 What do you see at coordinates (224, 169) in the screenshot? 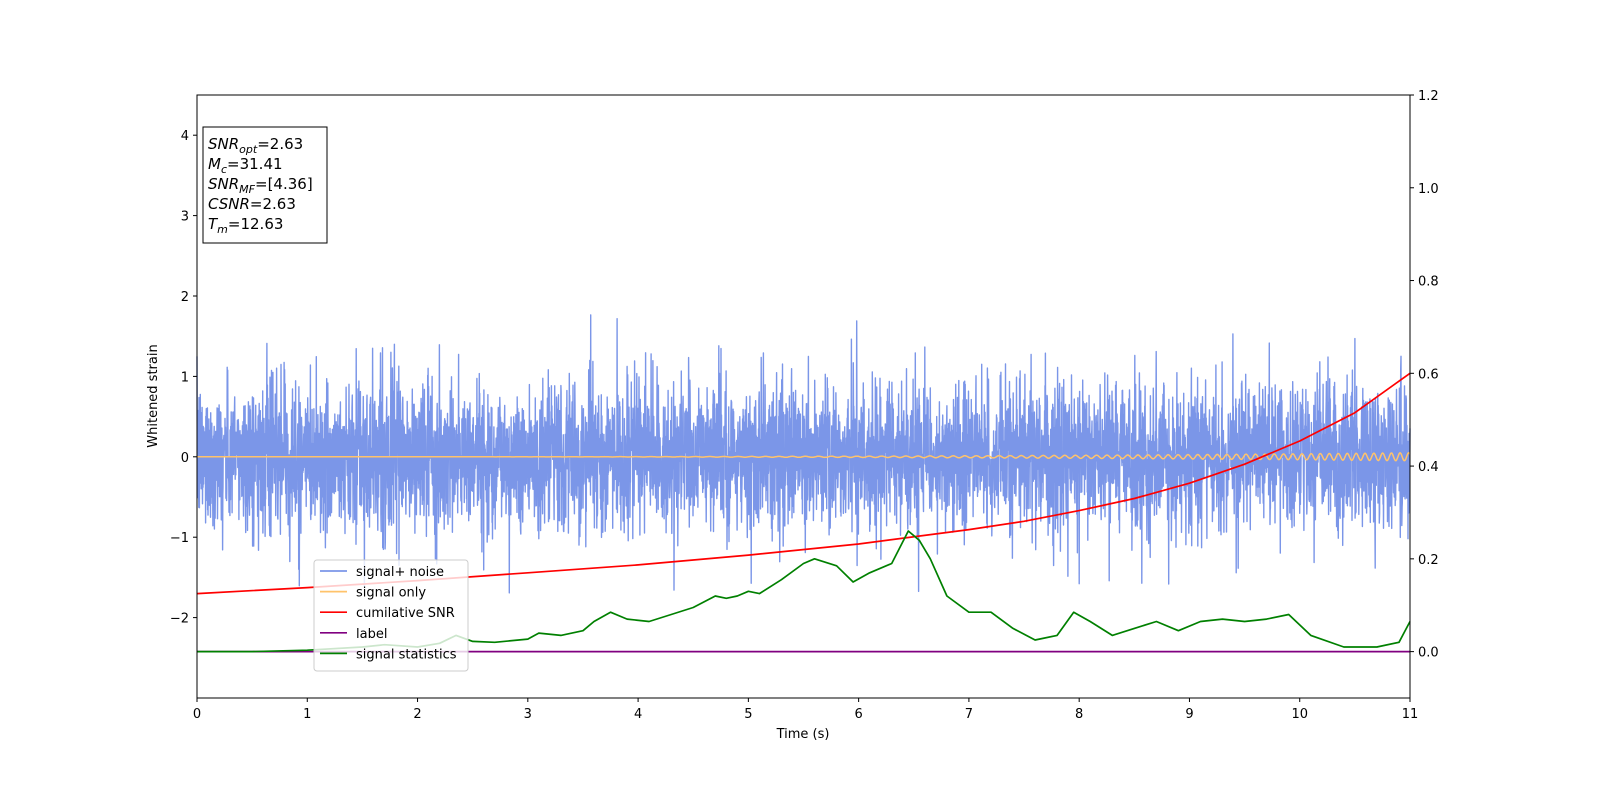
I see `info-sub: c` at bounding box center [224, 169].